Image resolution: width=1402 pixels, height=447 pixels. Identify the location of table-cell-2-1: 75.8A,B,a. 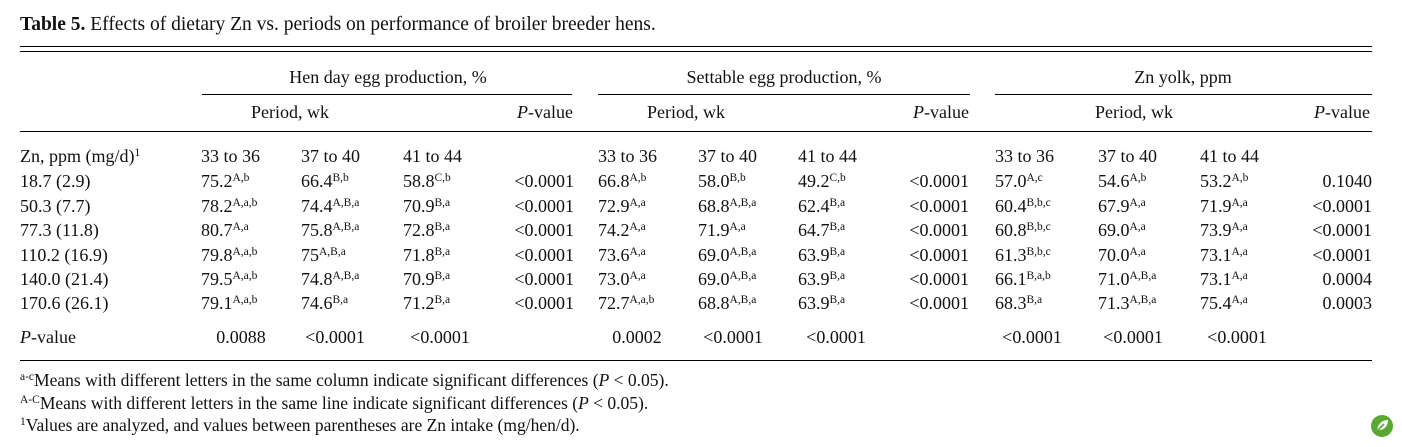
(330, 230).